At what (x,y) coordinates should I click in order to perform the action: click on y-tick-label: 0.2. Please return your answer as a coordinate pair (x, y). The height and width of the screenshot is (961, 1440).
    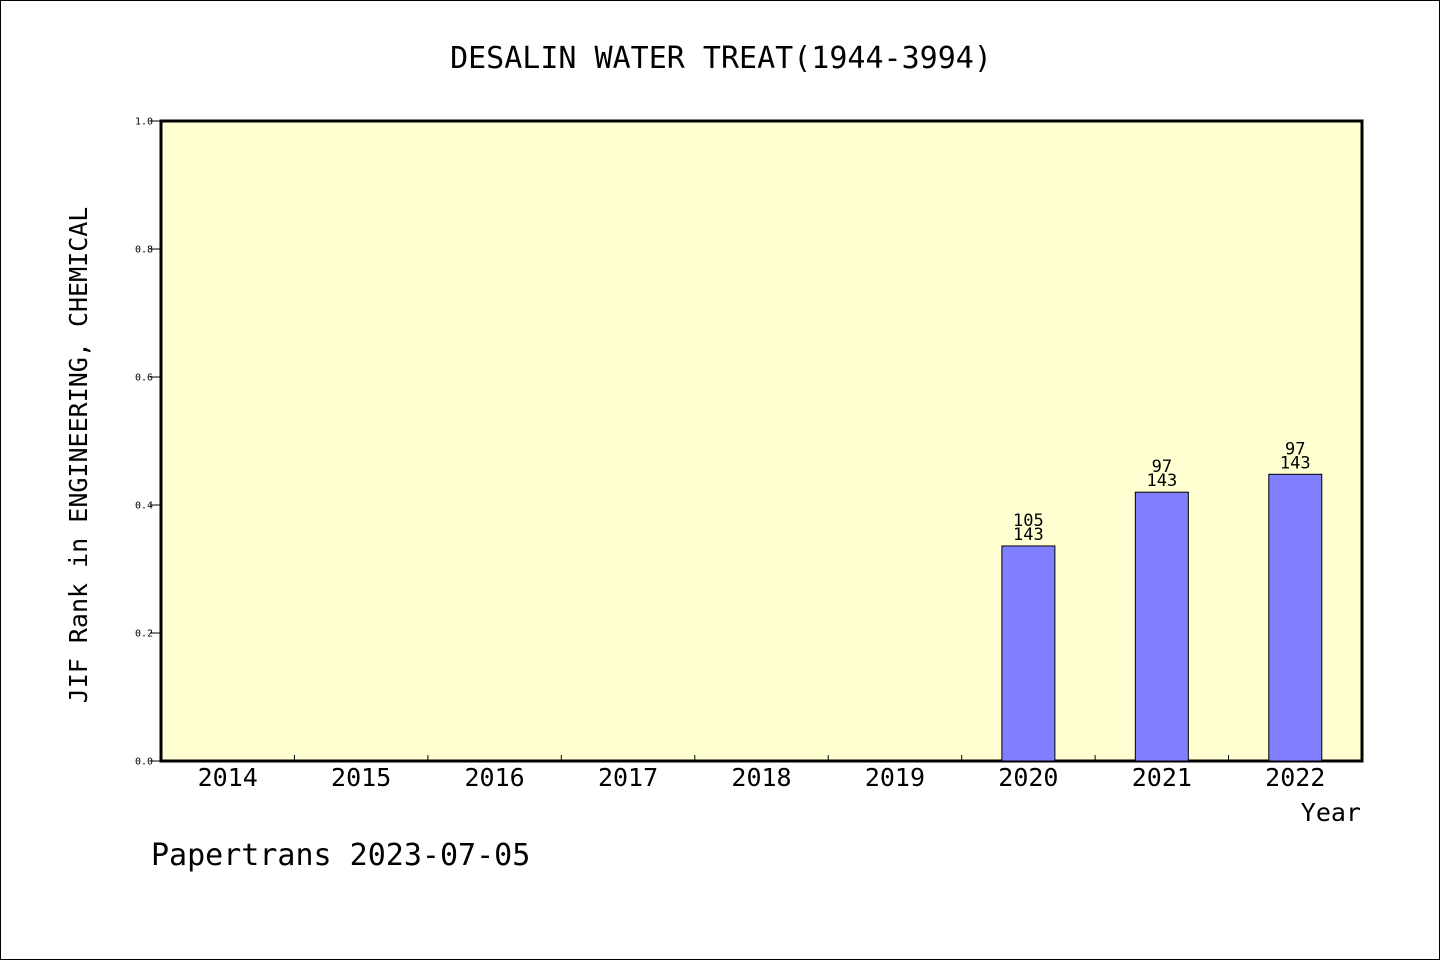
    Looking at the image, I should click on (144, 634).